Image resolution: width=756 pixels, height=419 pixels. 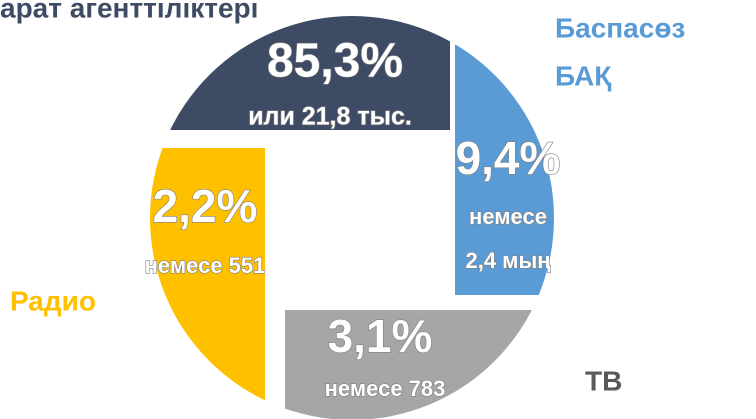 What do you see at coordinates (129, 11) in the screenshot?
I see `category-label: арат агенттіліктері` at bounding box center [129, 11].